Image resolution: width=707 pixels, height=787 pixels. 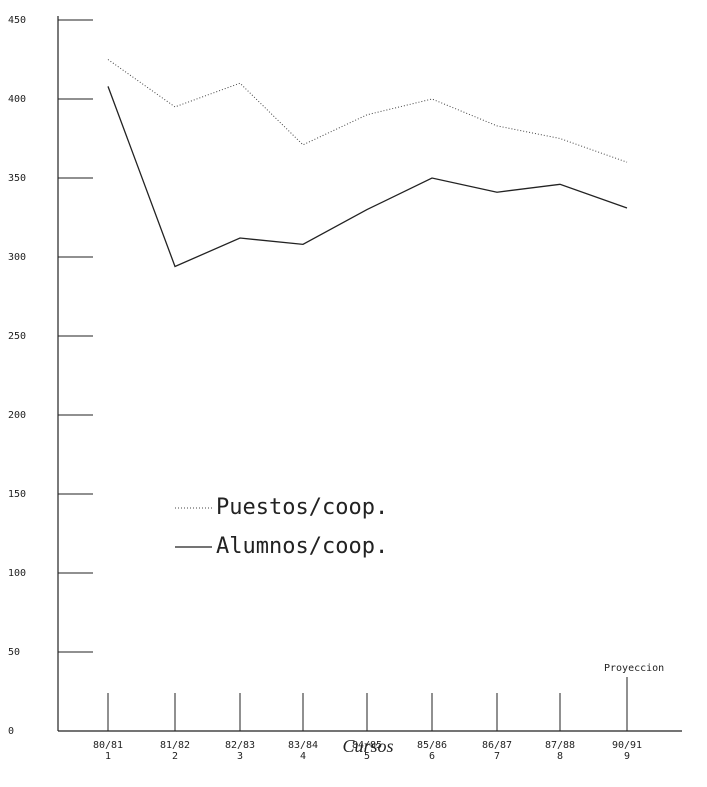 What do you see at coordinates (303, 745) in the screenshot?
I see `x-tick-label: 83/84` at bounding box center [303, 745].